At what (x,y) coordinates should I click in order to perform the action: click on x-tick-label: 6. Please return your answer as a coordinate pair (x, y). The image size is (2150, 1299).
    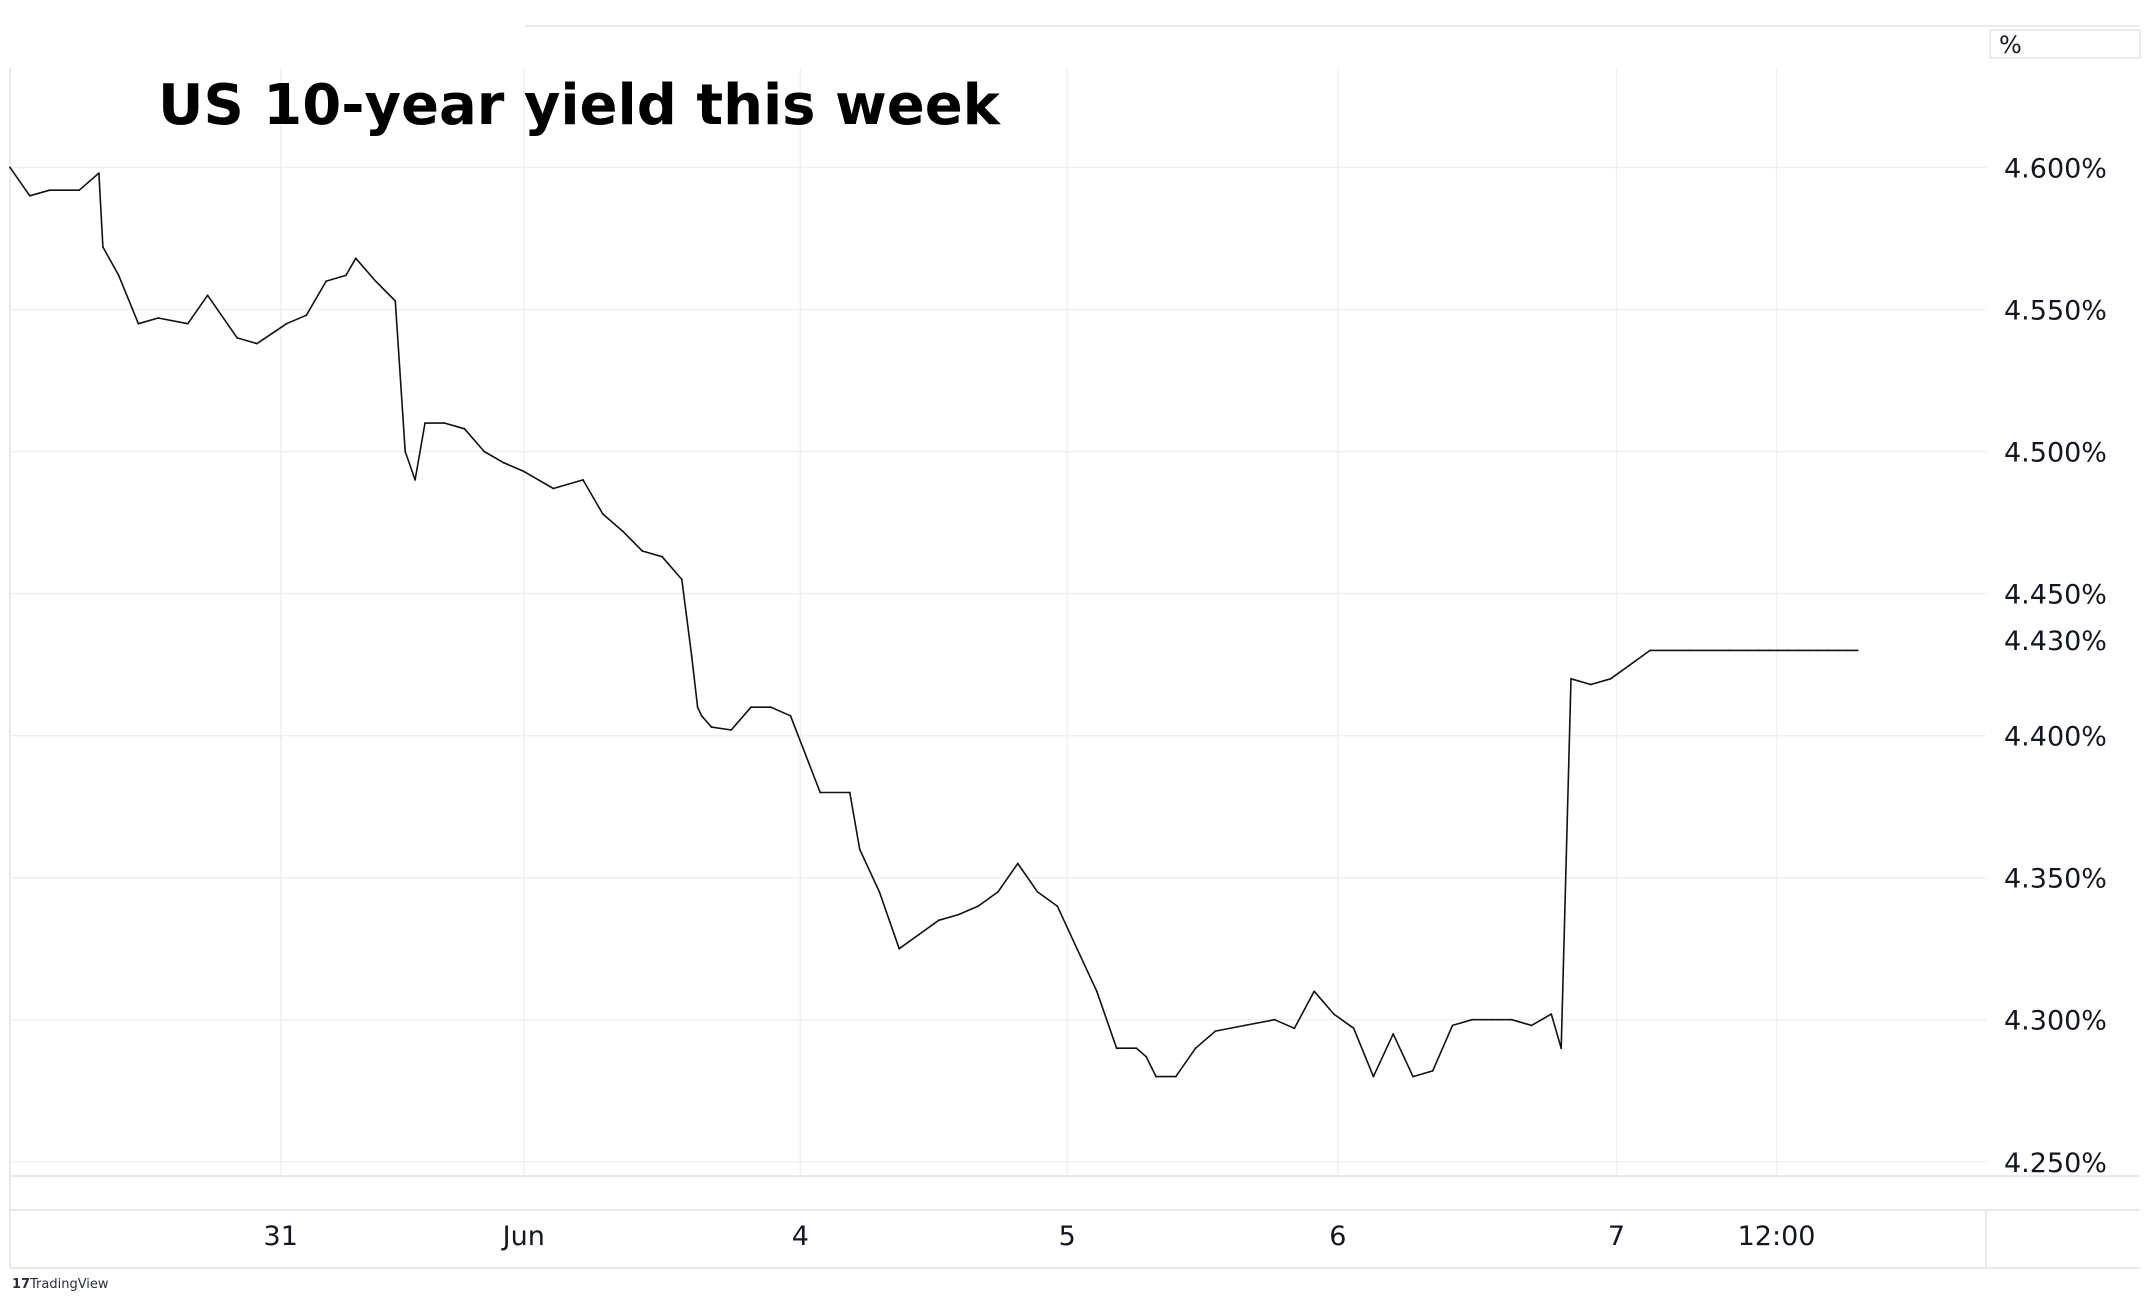
    Looking at the image, I should click on (1337, 1236).